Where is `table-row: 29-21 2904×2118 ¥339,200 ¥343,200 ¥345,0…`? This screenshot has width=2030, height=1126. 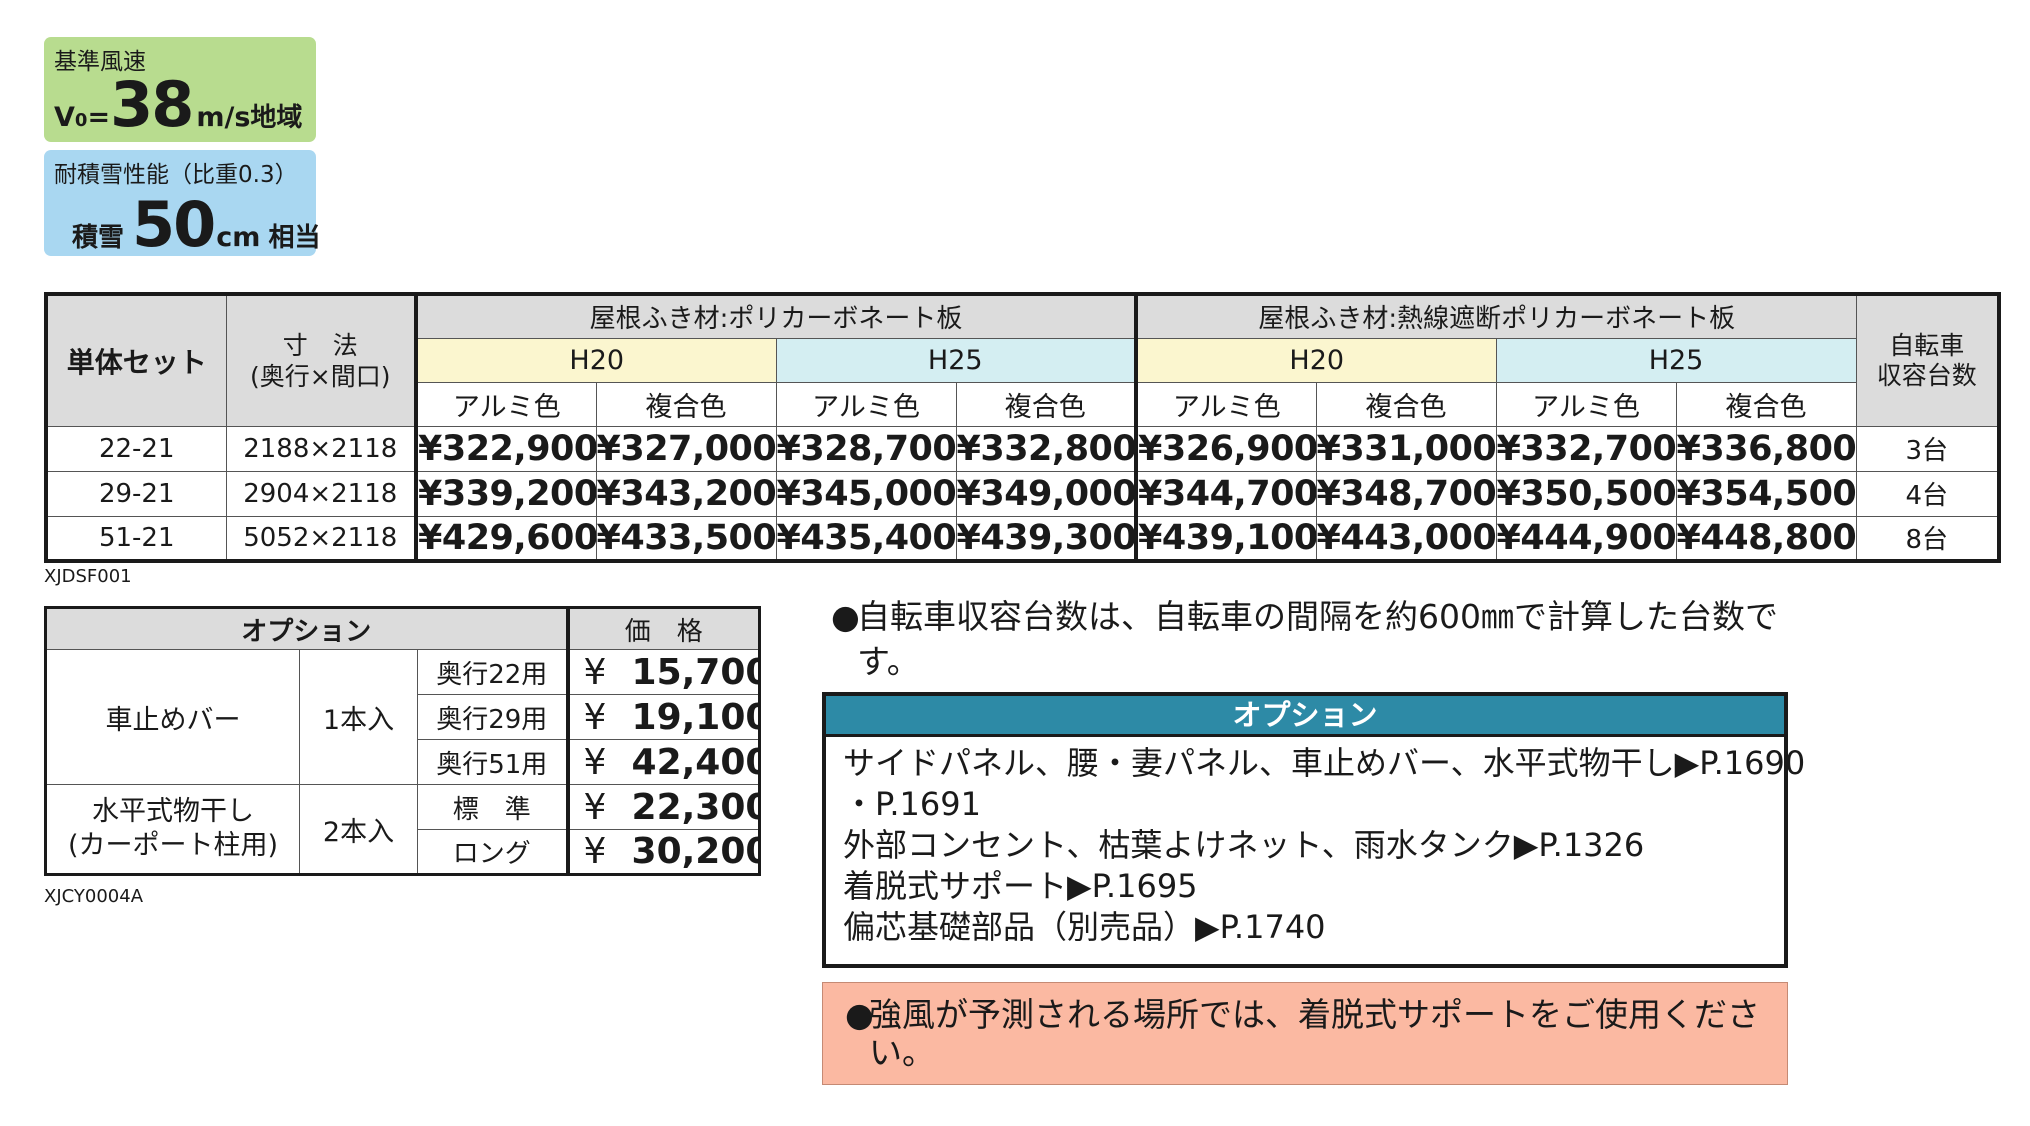 table-row: 29-21 2904×2118 ¥339,200 ¥343,200 ¥345,0… is located at coordinates (1022, 493).